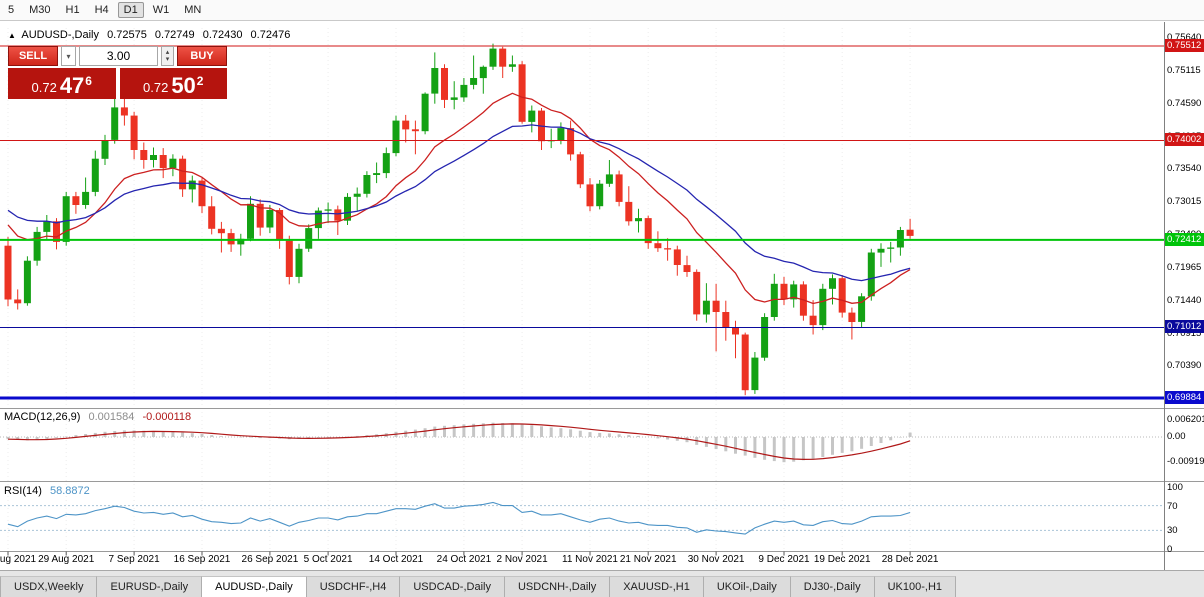  Describe the element at coordinates (396, 559) in the screenshot. I see `date-axis-label: 14 Oct 2021` at that location.